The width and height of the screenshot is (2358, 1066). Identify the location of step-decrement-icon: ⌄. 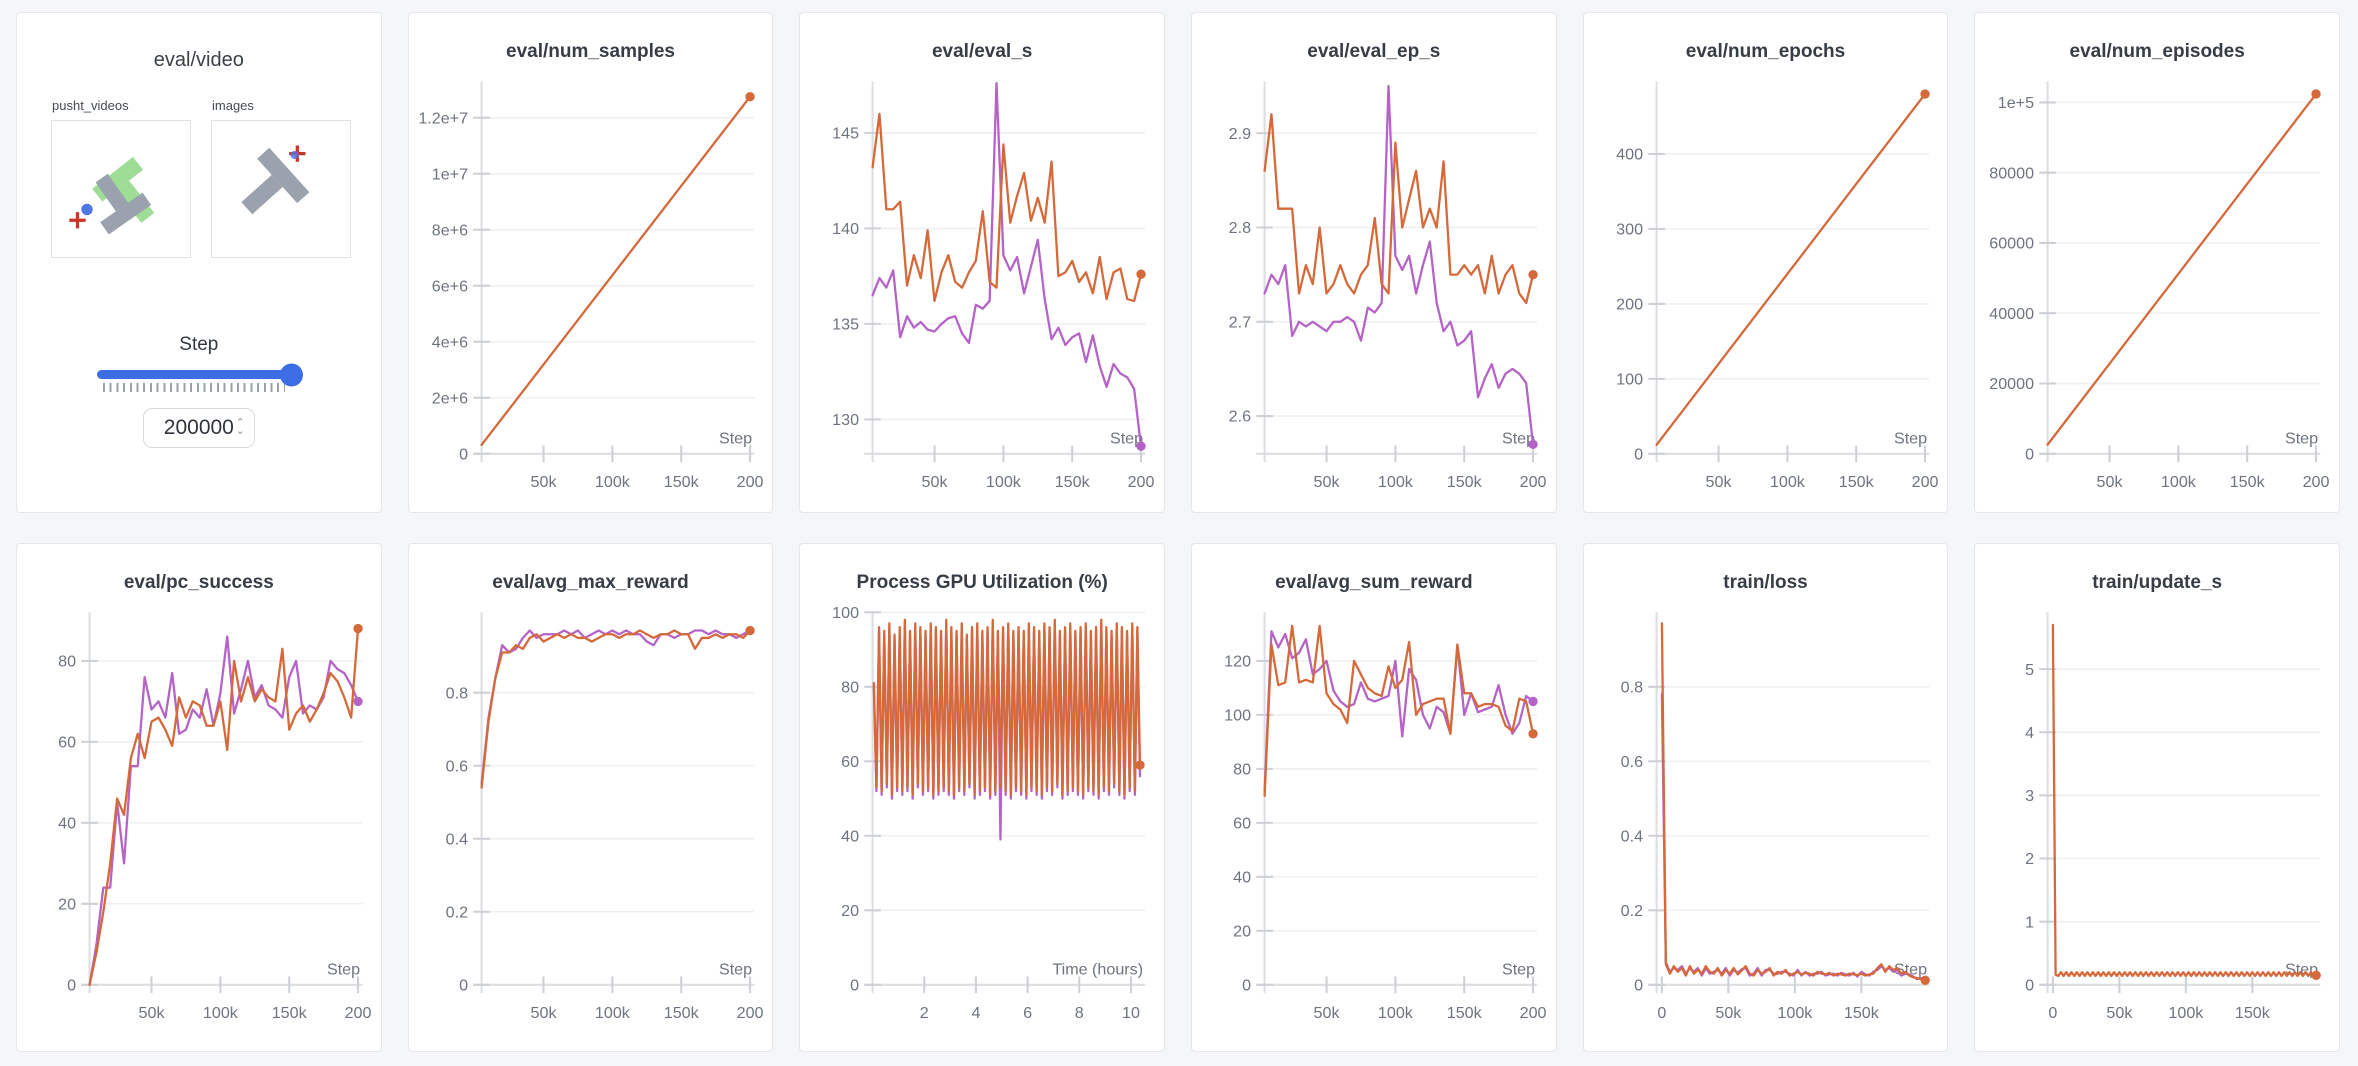
(240, 431).